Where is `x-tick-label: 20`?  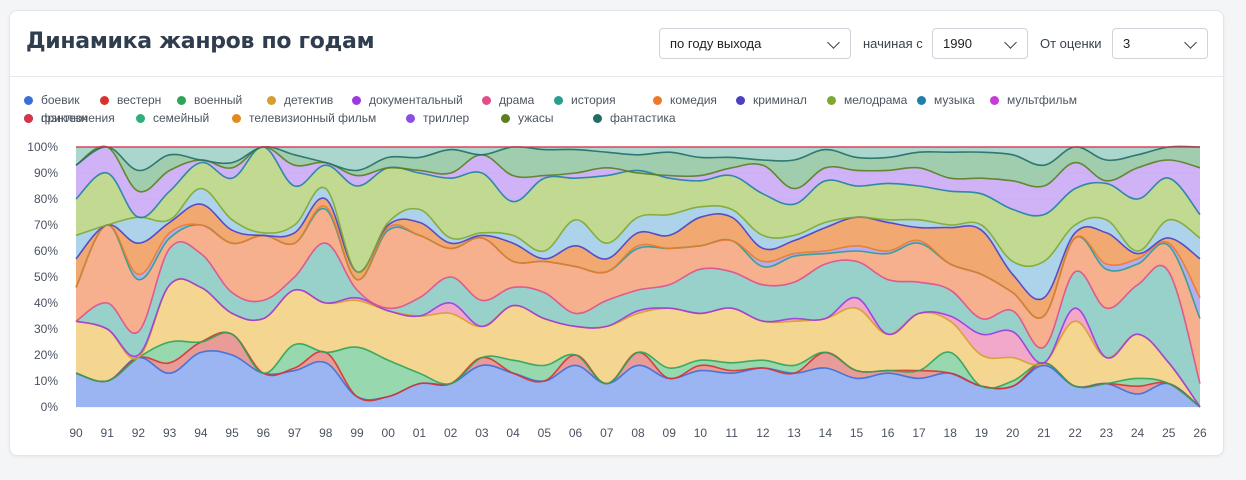 x-tick-label: 20 is located at coordinates (1013, 433).